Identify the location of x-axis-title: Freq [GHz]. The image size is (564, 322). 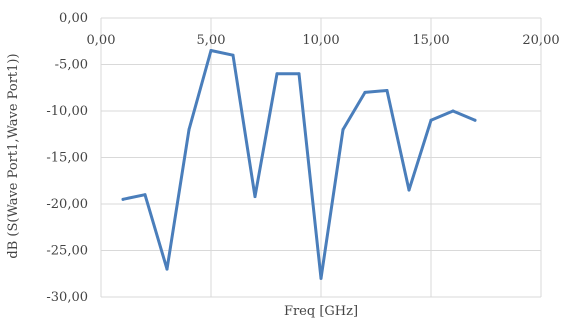
(321, 311).